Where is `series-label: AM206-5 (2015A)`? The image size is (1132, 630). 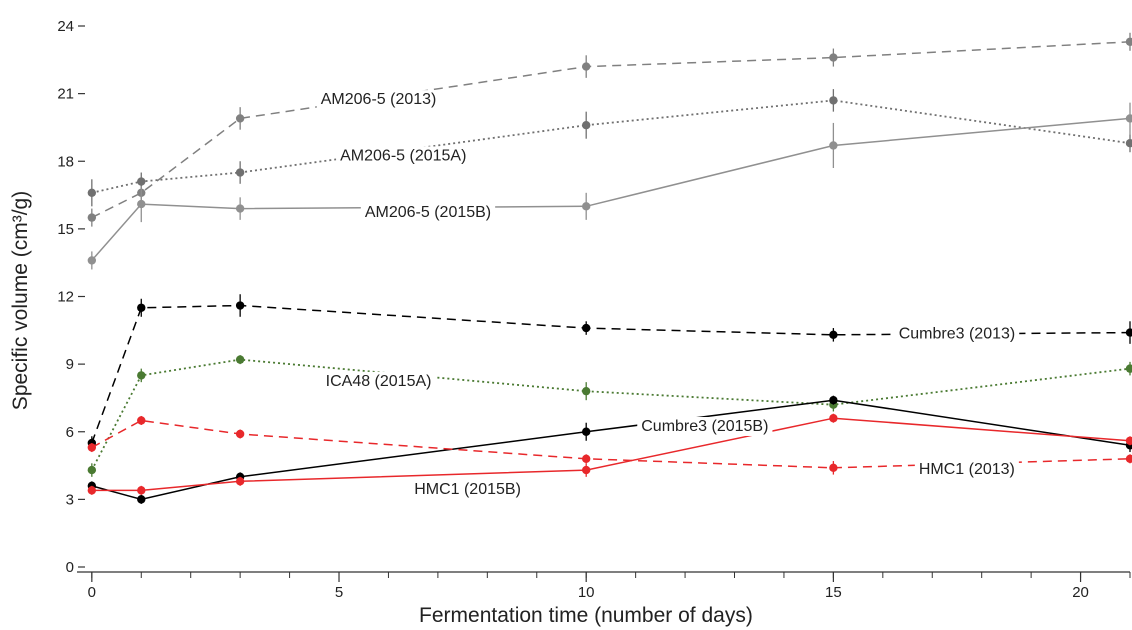 series-label: AM206-5 (2015A) is located at coordinates (403, 155).